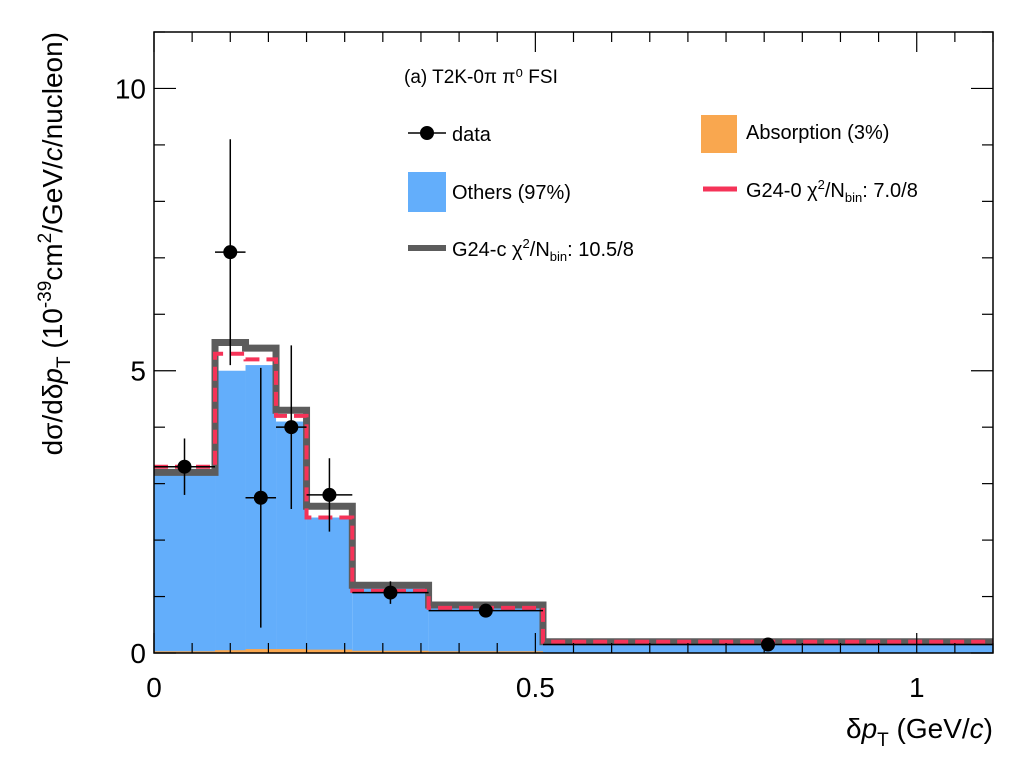 This screenshot has height=766, width=1020. I want to click on legend-others-label: Others (97%), so click(511, 193).